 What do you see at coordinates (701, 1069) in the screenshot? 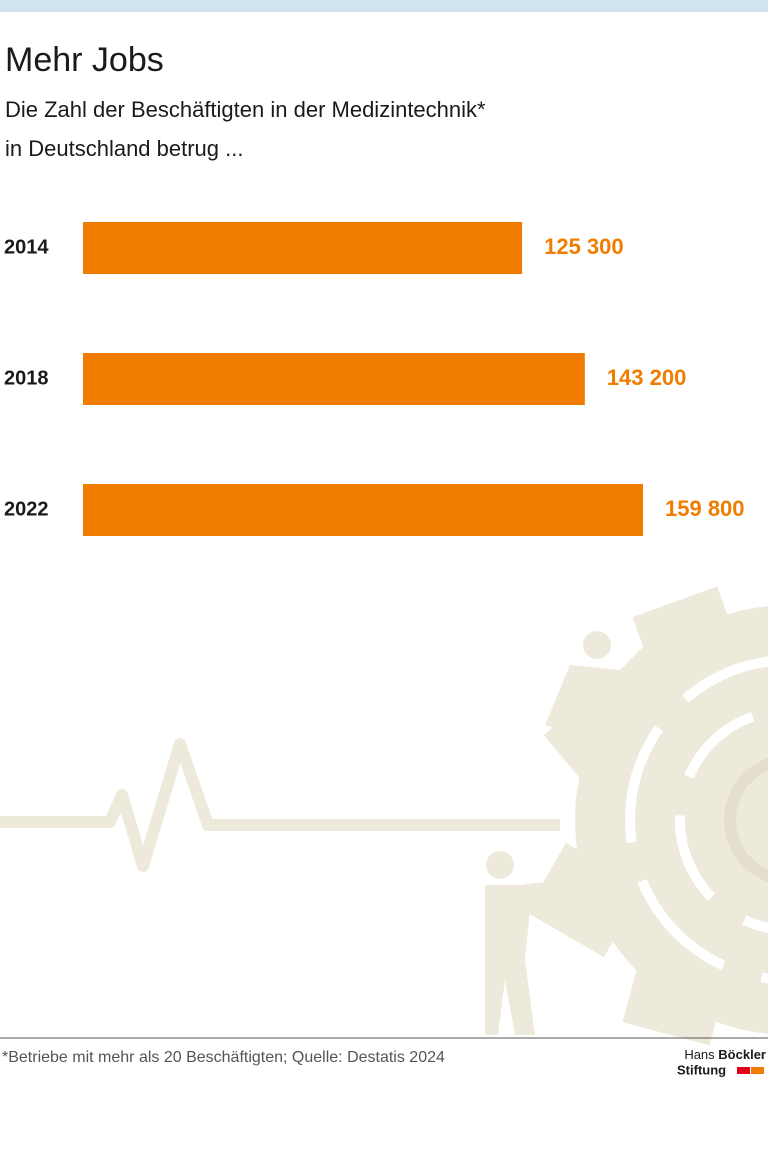
I see `logo-word: Stiftung` at bounding box center [701, 1069].